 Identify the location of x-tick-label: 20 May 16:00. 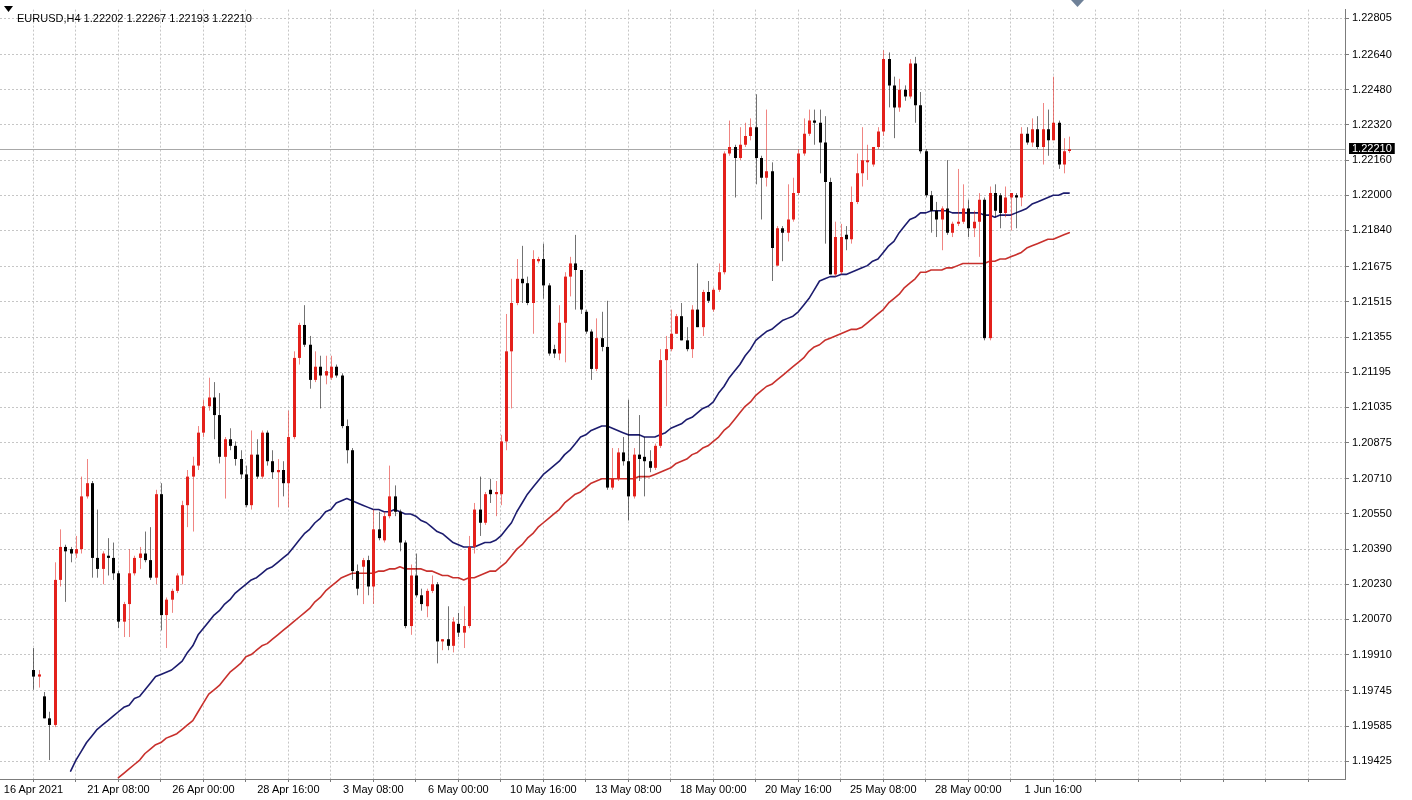
(798, 788).